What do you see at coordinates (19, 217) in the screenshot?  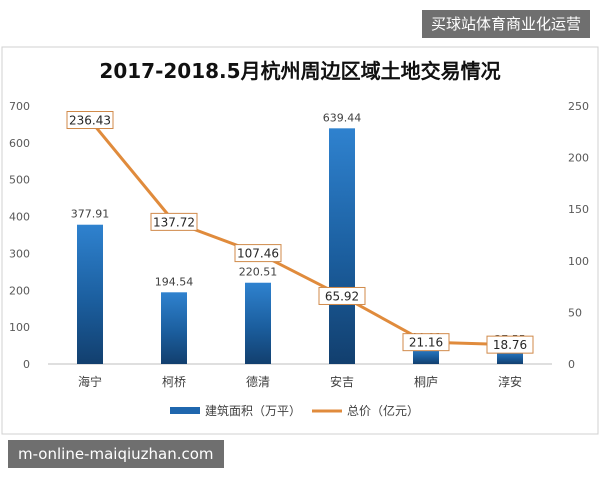 I see `left-axis-tick-label: 400` at bounding box center [19, 217].